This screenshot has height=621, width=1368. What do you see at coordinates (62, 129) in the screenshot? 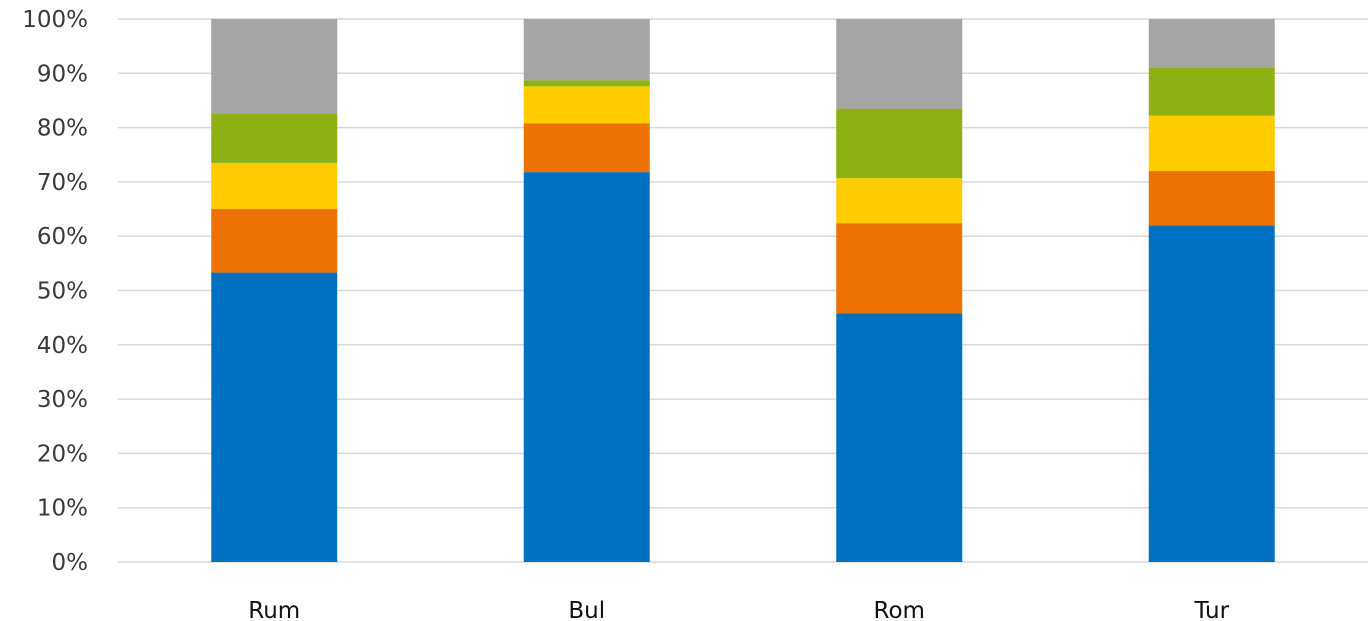
I see `y-tick-label: 80%` at bounding box center [62, 129].